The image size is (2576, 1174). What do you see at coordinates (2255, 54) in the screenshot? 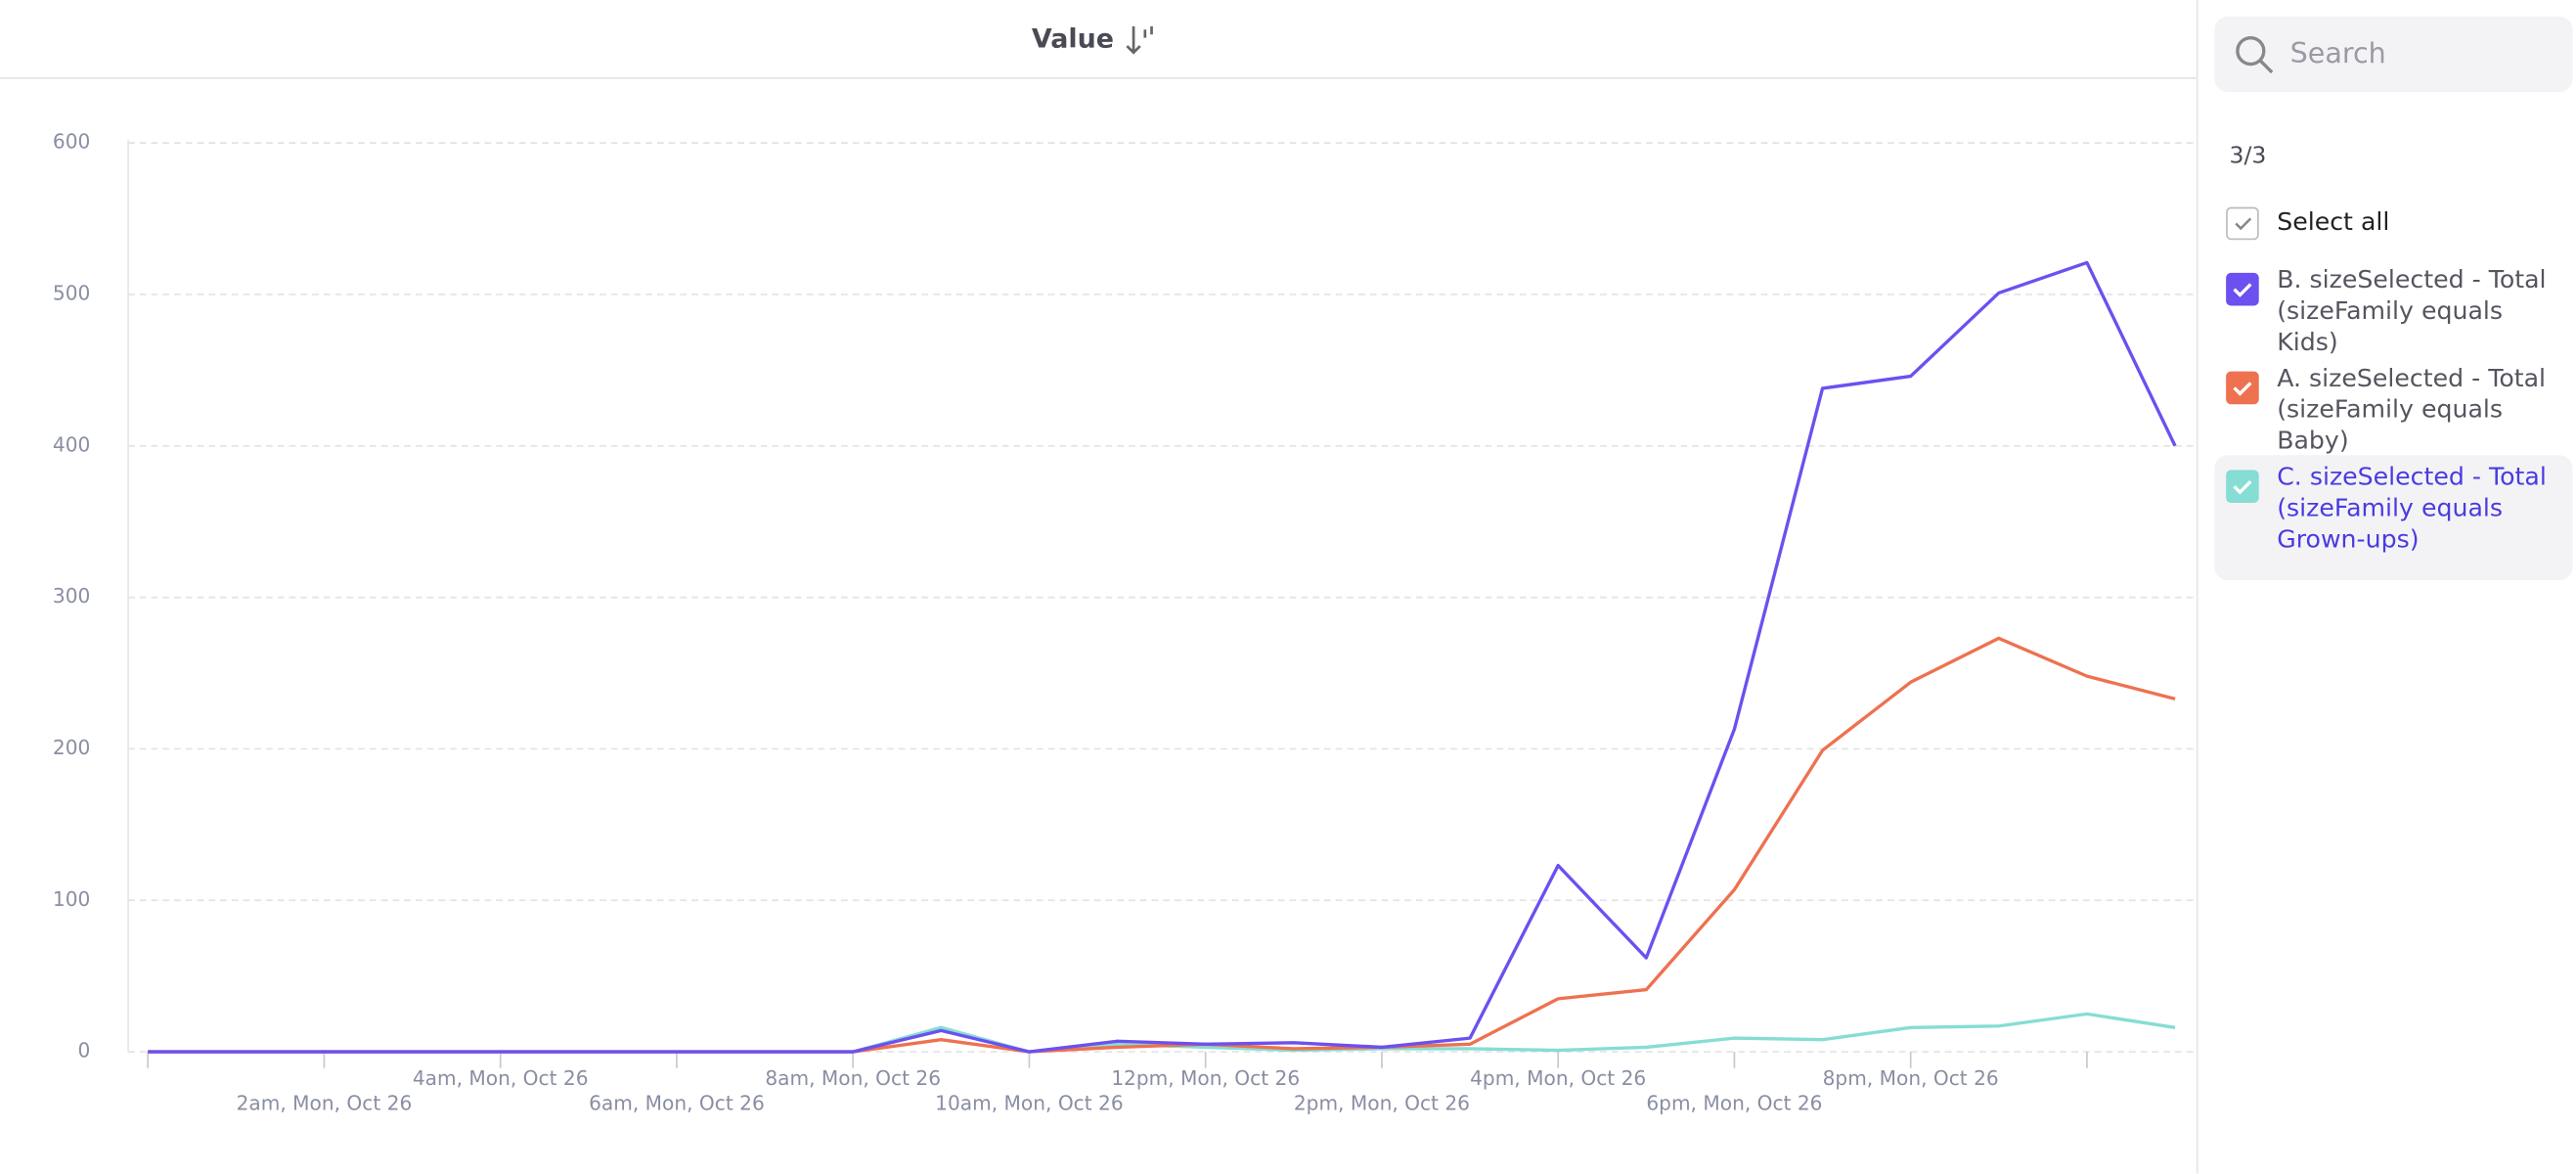
I see `search-icon` at bounding box center [2255, 54].